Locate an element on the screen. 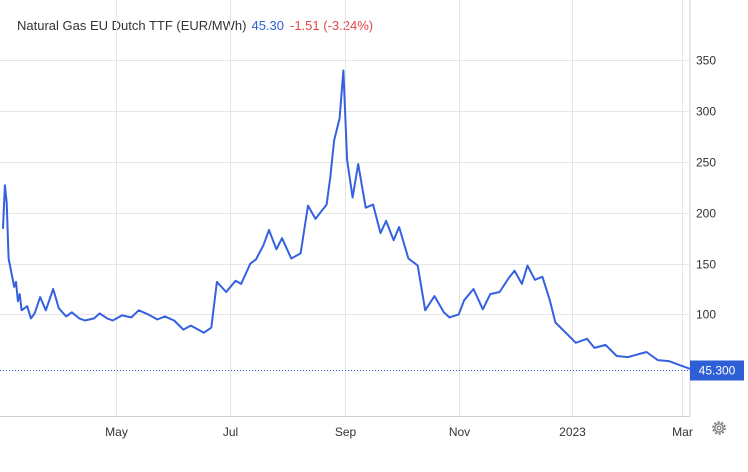 The image size is (748, 472). last-price-tag is located at coordinates (717, 370).